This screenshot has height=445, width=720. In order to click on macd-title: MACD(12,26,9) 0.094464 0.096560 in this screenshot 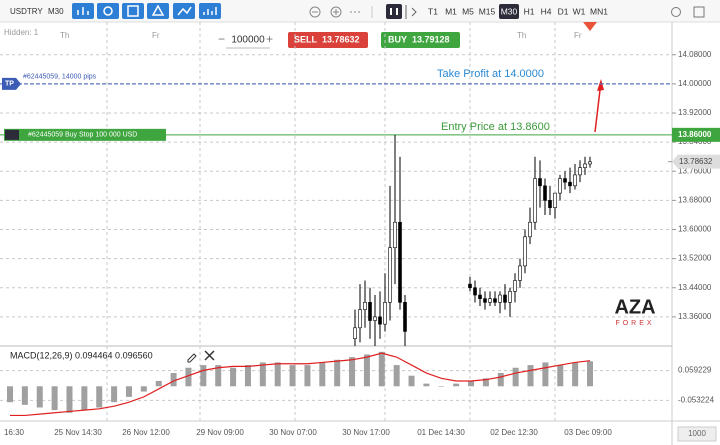, I will do `click(81, 355)`.